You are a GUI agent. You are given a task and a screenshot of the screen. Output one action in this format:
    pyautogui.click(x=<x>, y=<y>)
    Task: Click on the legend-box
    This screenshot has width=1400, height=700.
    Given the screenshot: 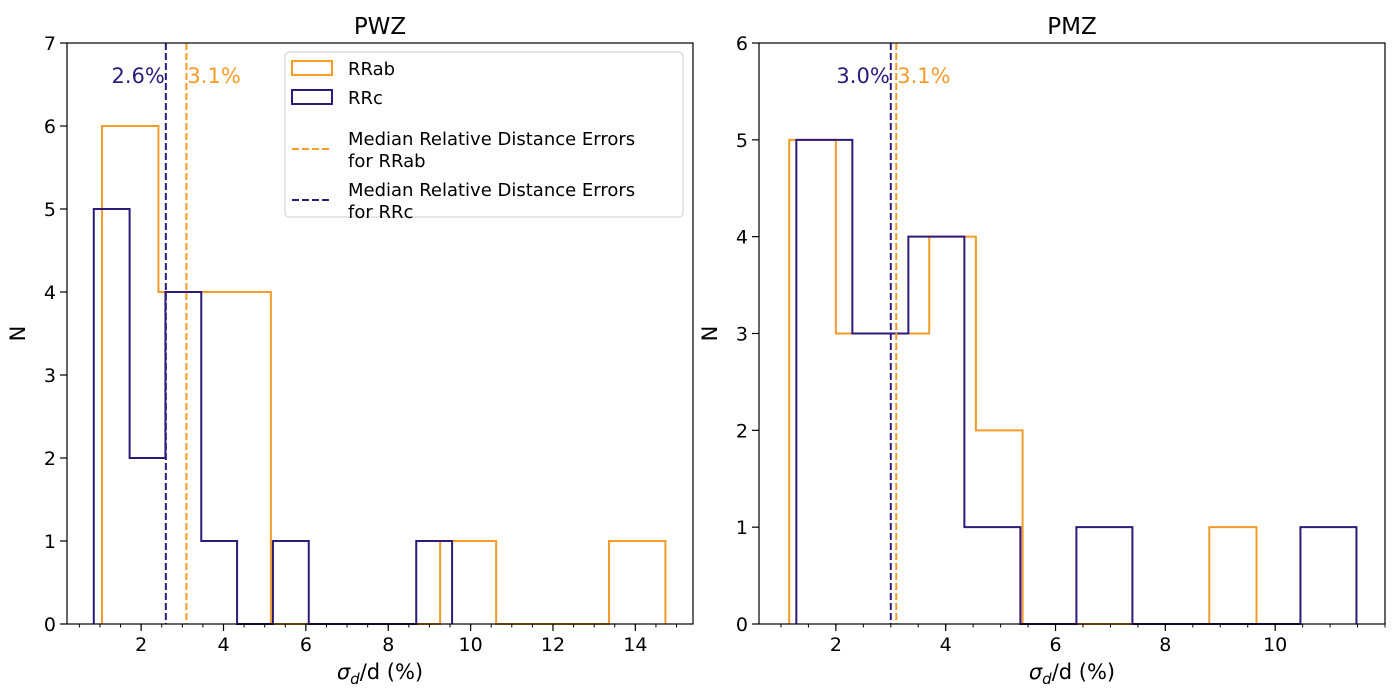 What is the action you would take?
    pyautogui.click(x=484, y=134)
    